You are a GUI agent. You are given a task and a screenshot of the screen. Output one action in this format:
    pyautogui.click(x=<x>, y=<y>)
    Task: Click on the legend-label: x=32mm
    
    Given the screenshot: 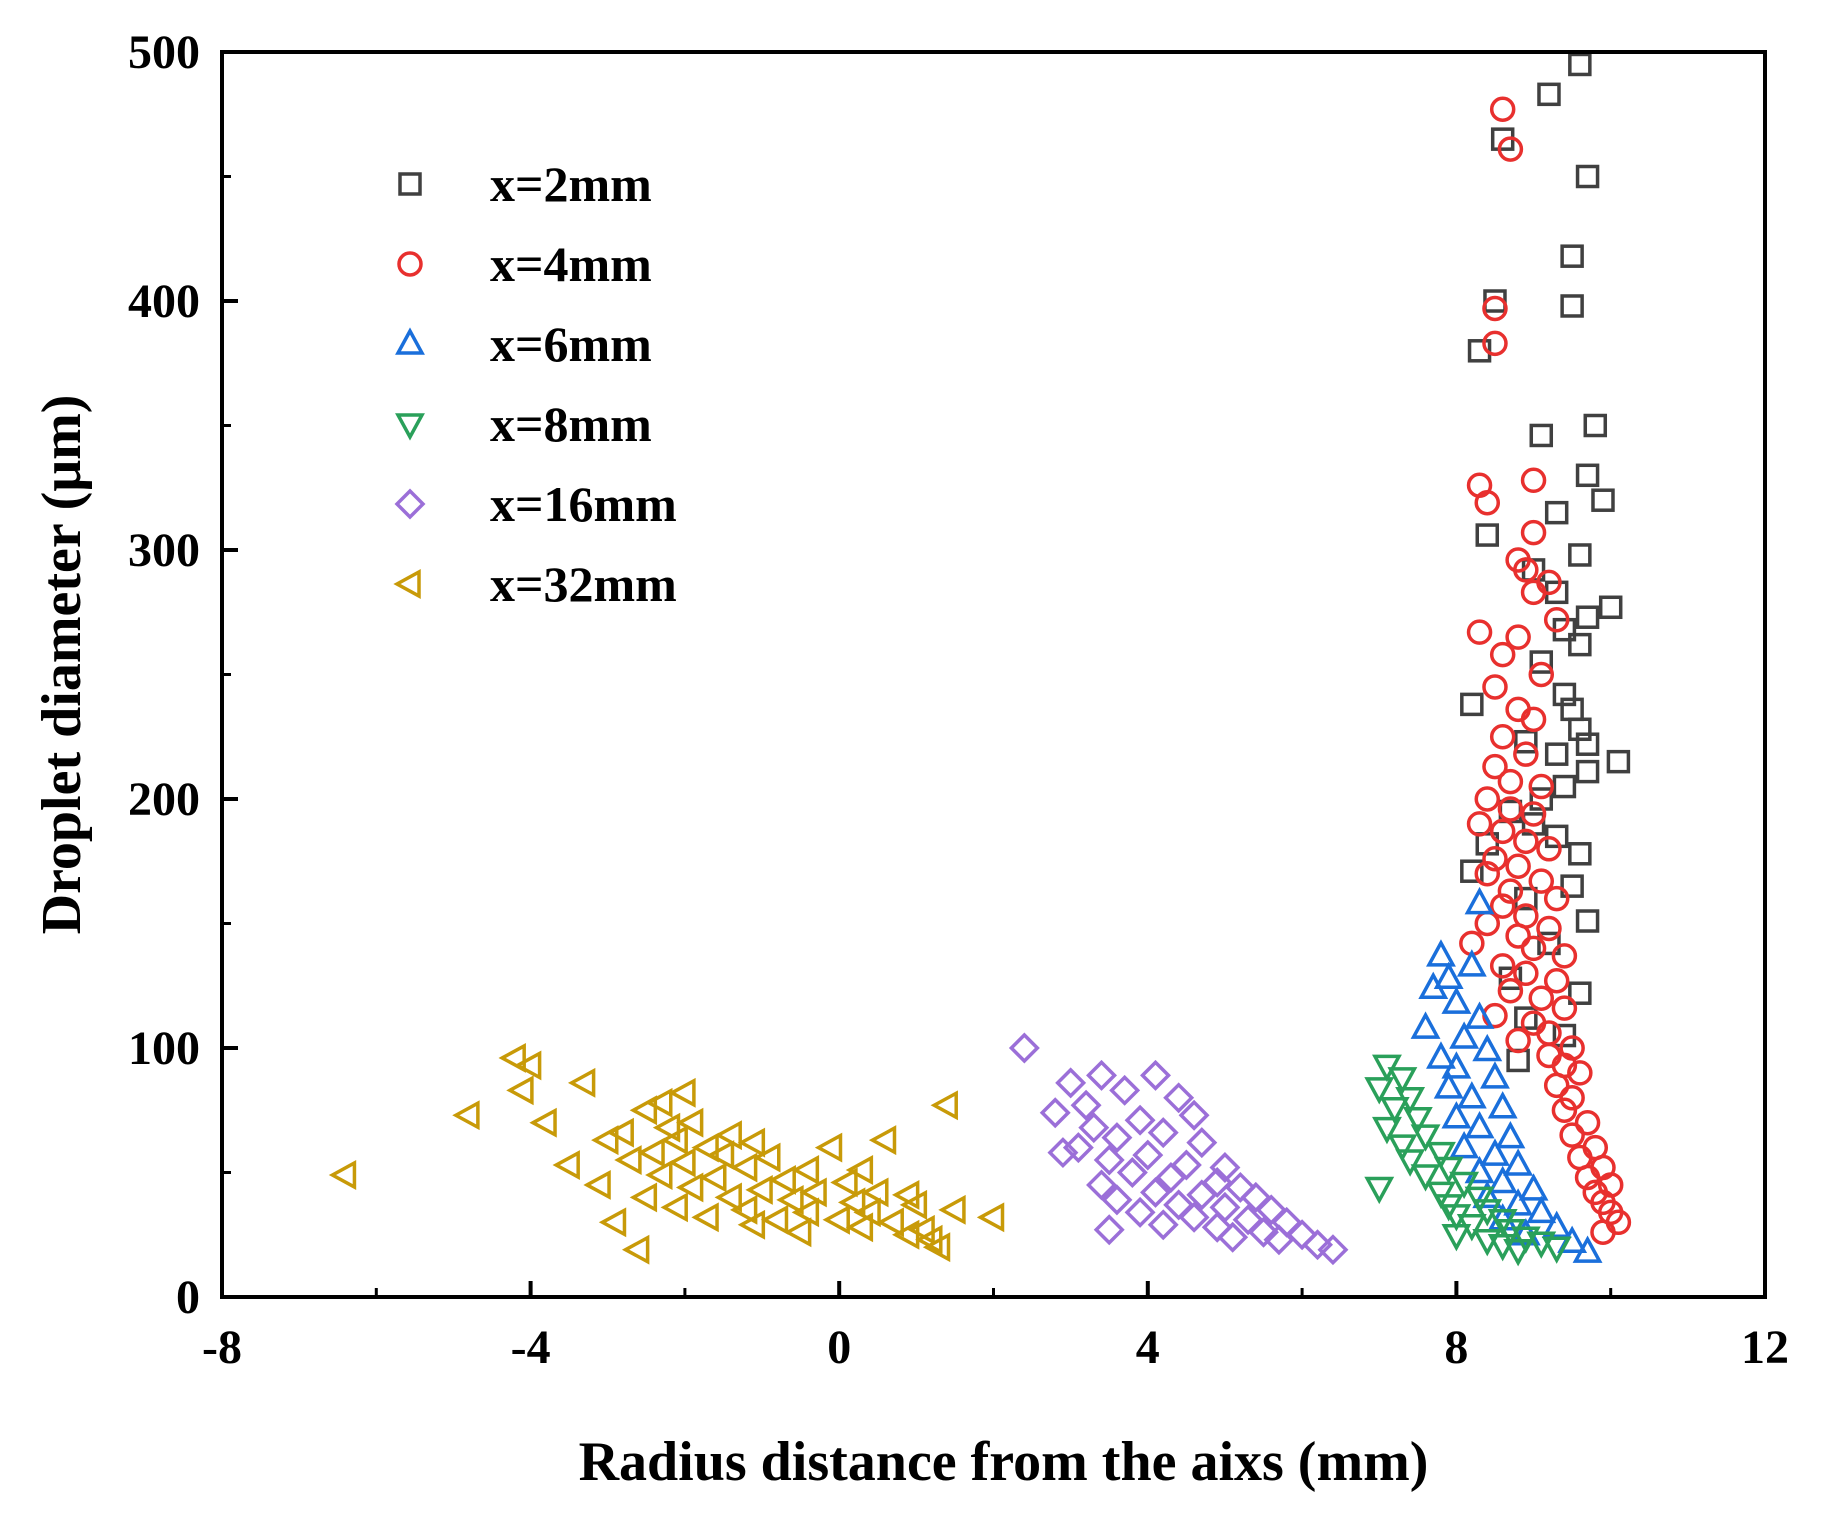 What is the action you would take?
    pyautogui.click(x=583, y=584)
    